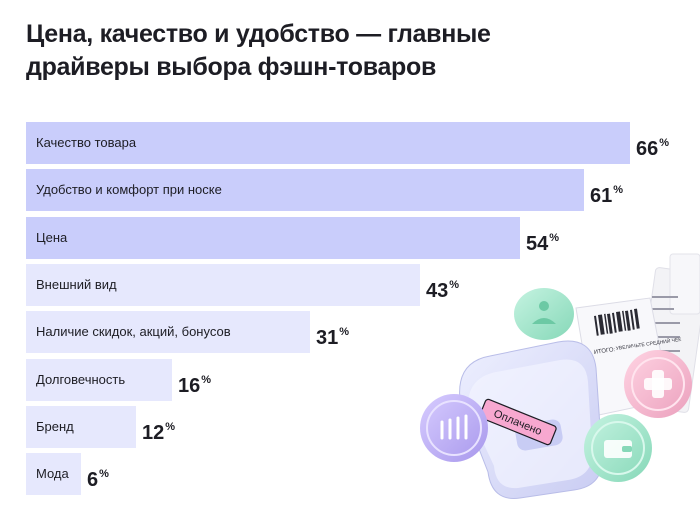 Image resolution: width=700 pixels, height=508 pixels. What do you see at coordinates (333, 337) in the screenshot?
I see `bar-value-label: 31%` at bounding box center [333, 337].